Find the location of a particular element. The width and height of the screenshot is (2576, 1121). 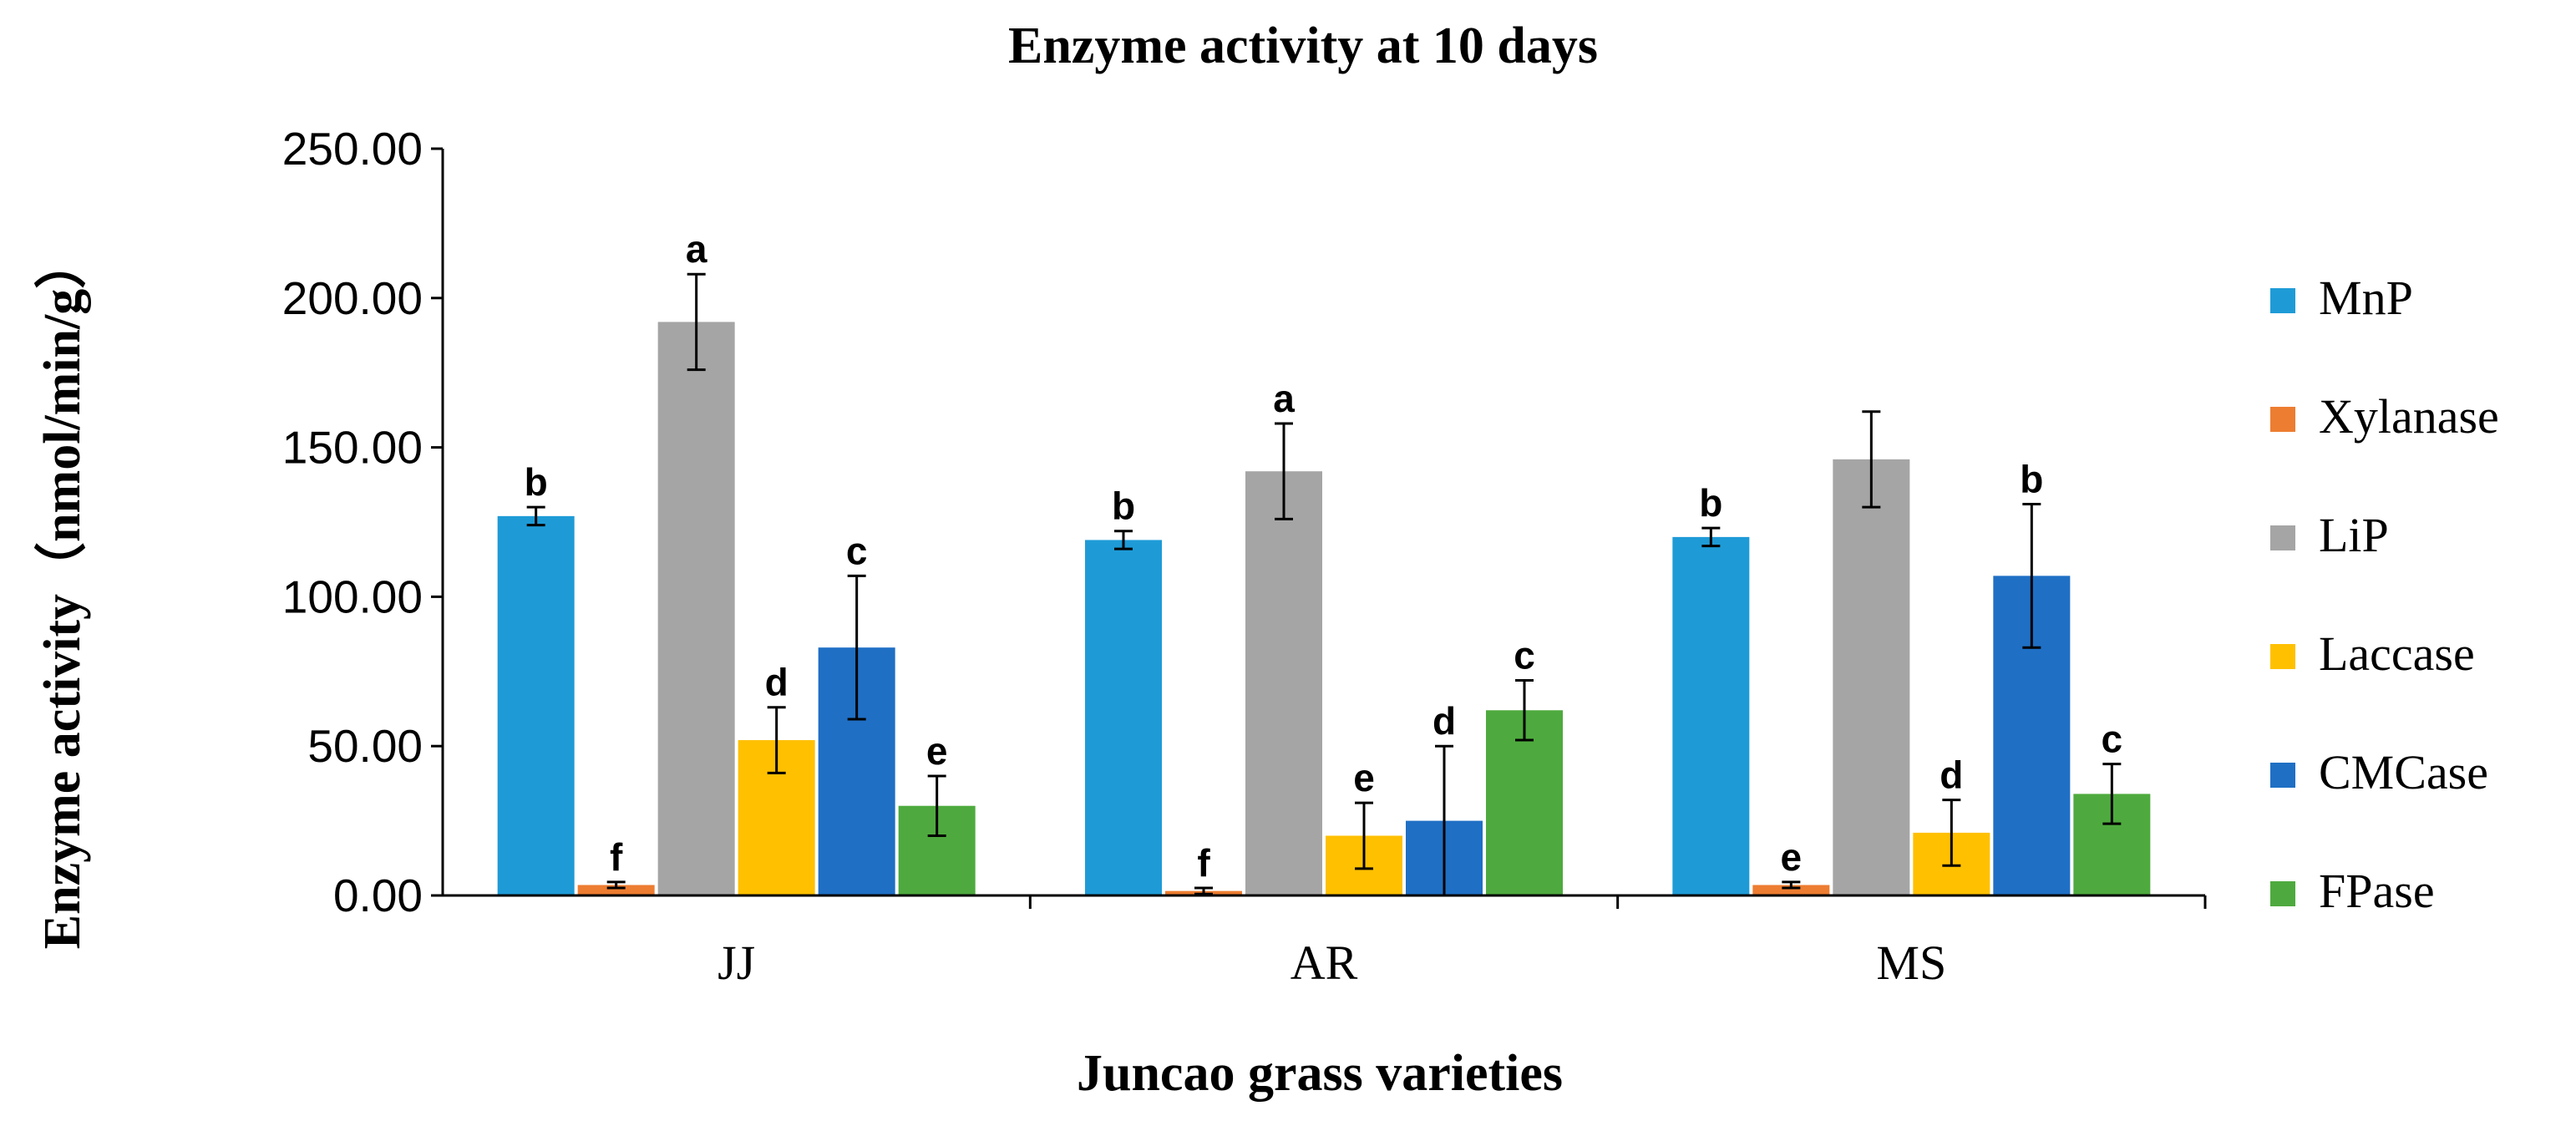

x-category-label: JJ is located at coordinates (736, 963).